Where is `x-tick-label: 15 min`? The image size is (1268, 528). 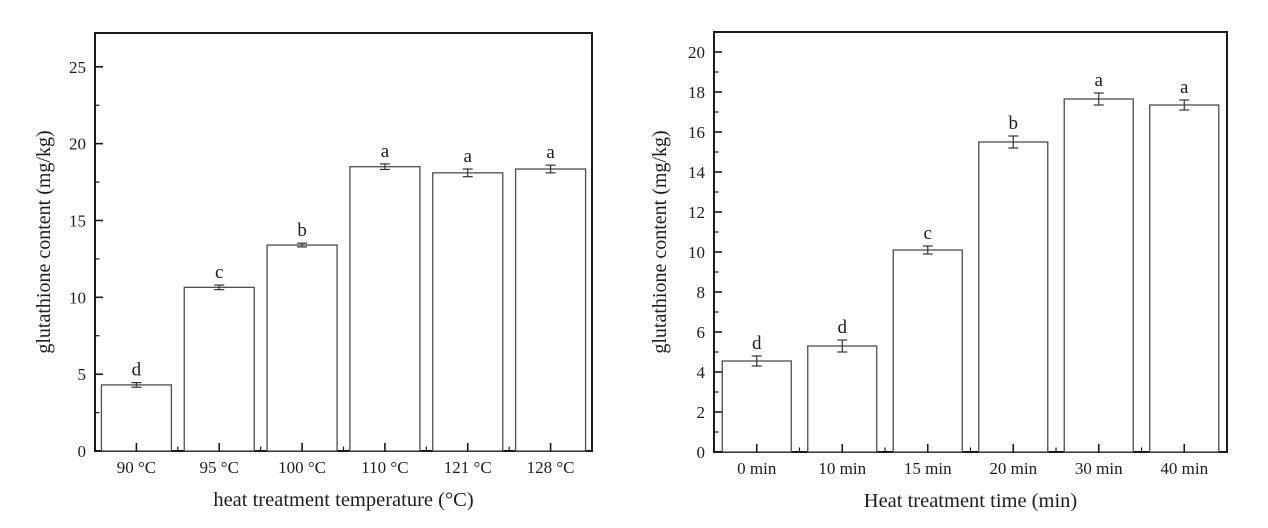
x-tick-label: 15 min is located at coordinates (928, 468).